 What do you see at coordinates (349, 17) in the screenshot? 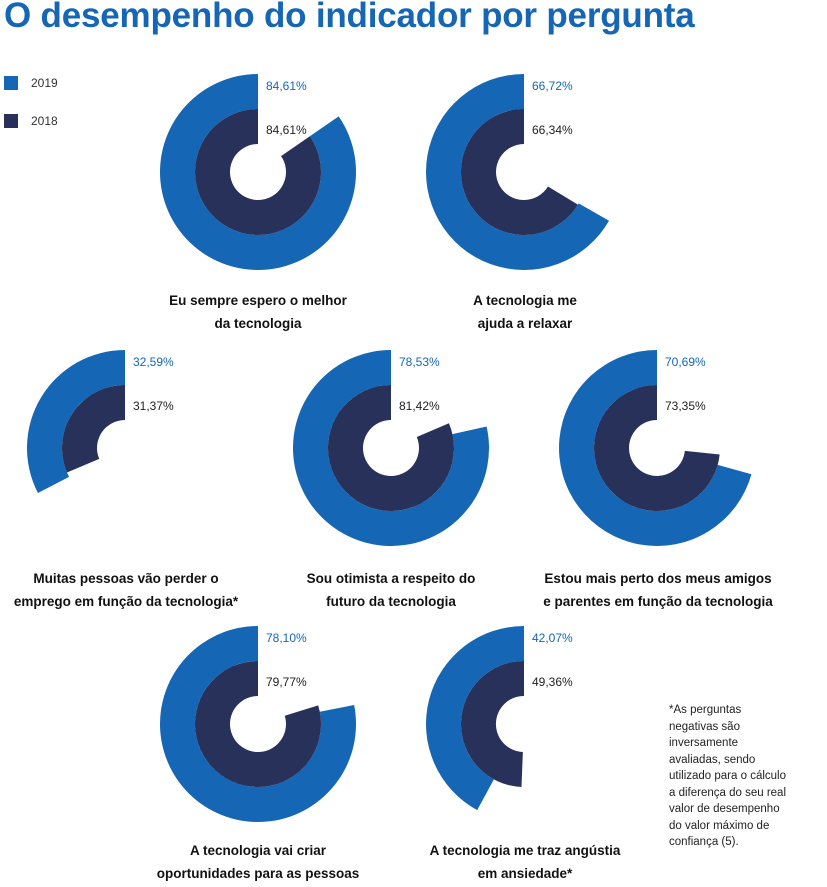
I see `page-title: O desempenho do indicador por pergunta` at bounding box center [349, 17].